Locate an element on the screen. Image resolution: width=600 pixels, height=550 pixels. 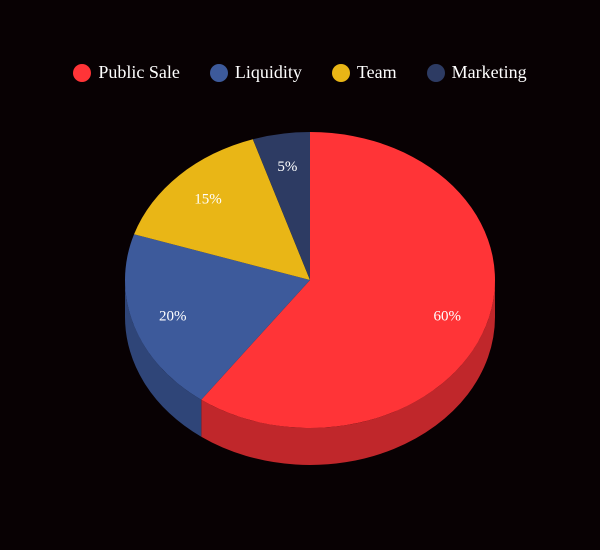
legend-item-public-sale: Public Sale is located at coordinates (126, 72).